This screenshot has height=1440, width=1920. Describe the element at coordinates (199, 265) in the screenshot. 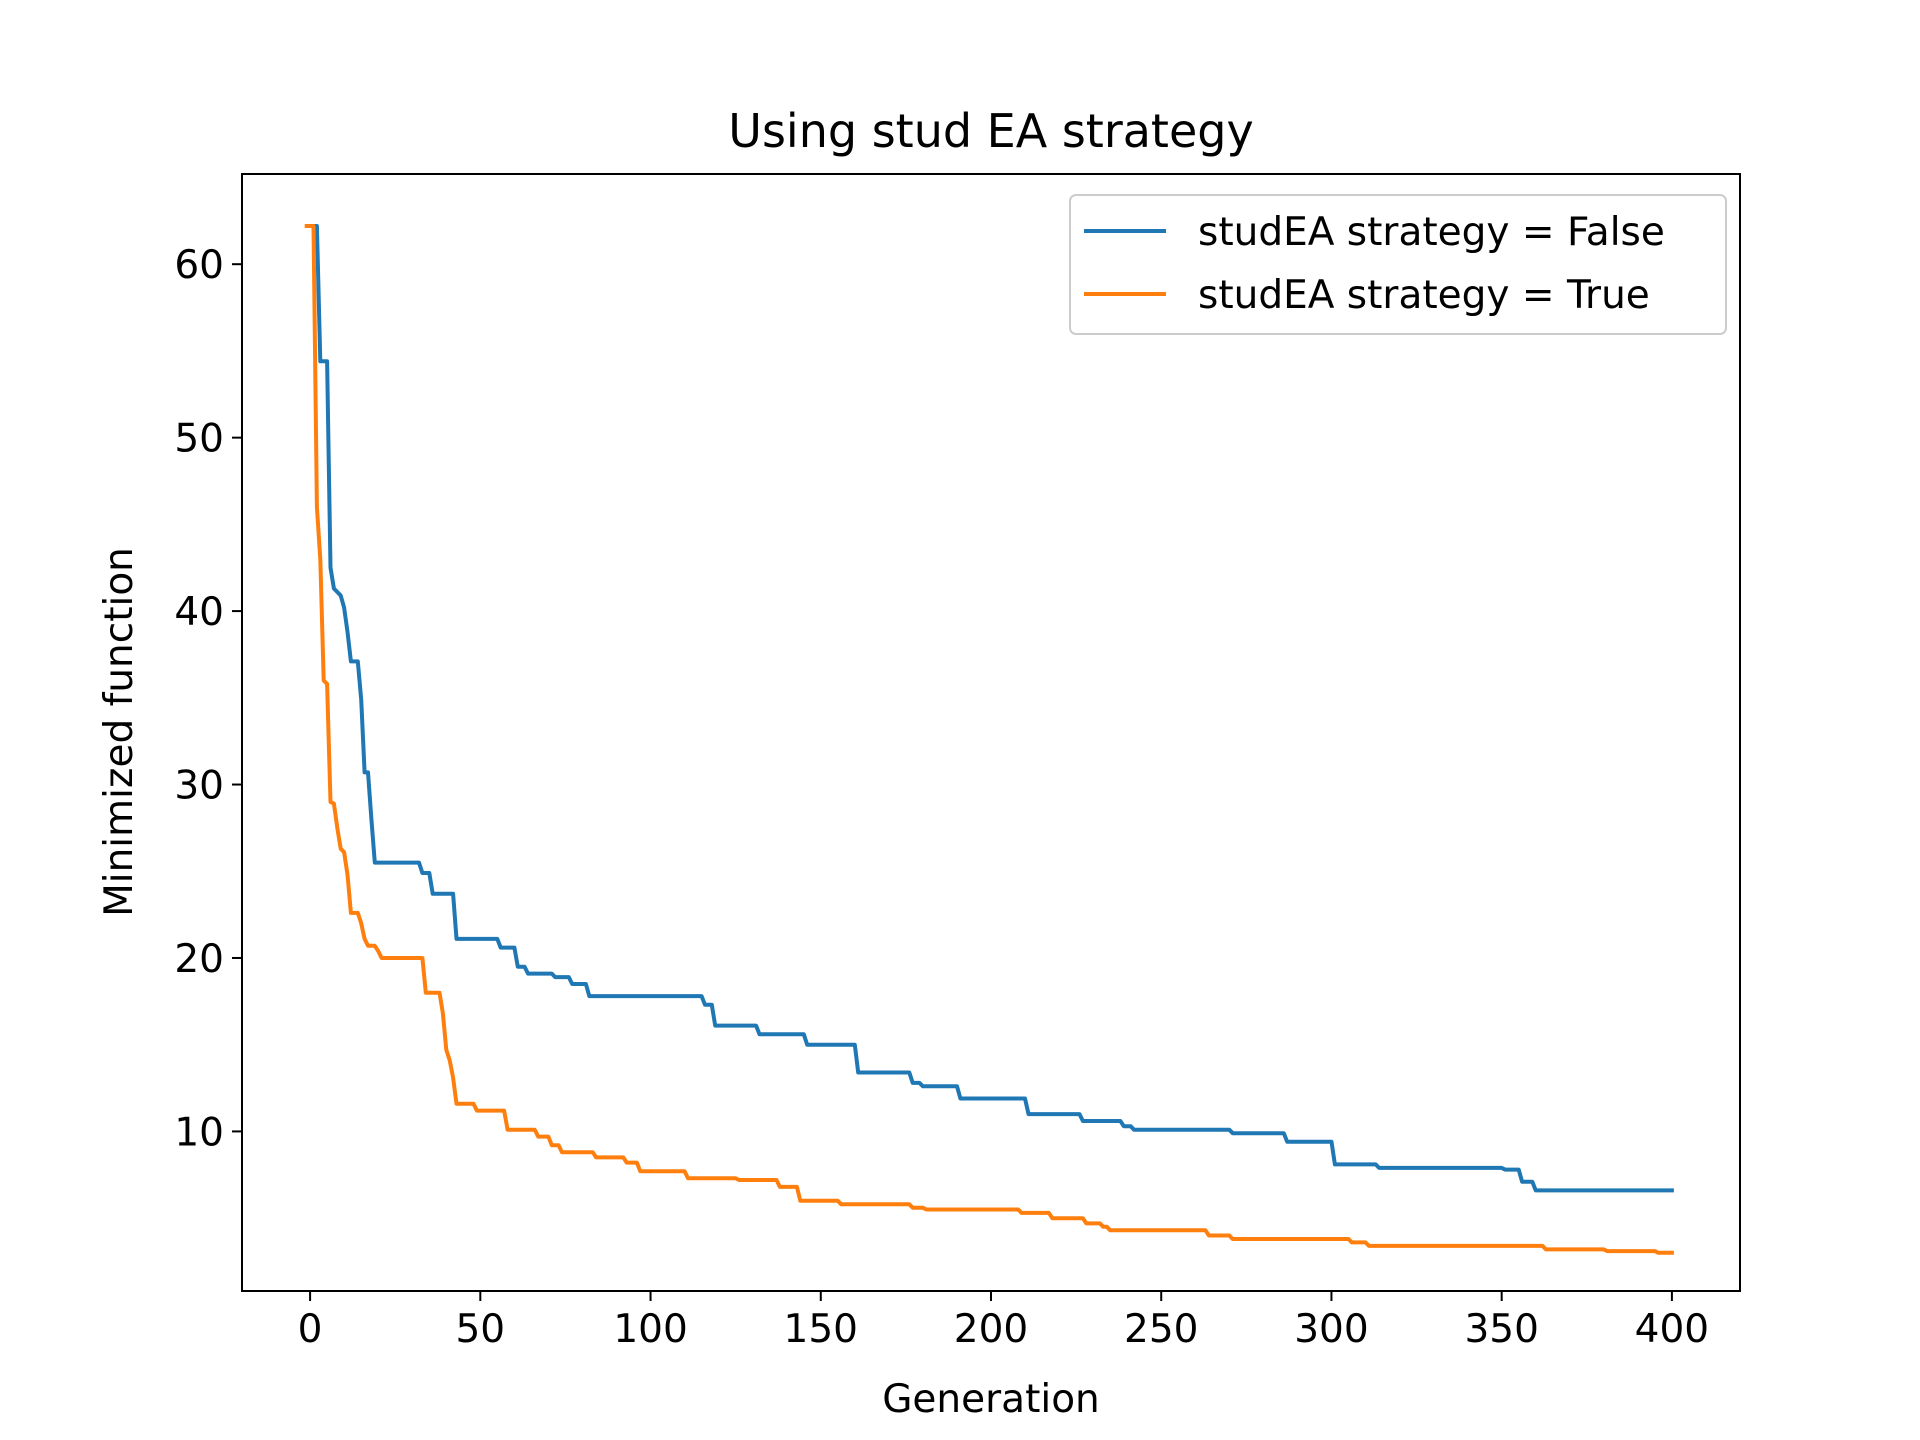

I see `y-tick-label: 60` at that location.